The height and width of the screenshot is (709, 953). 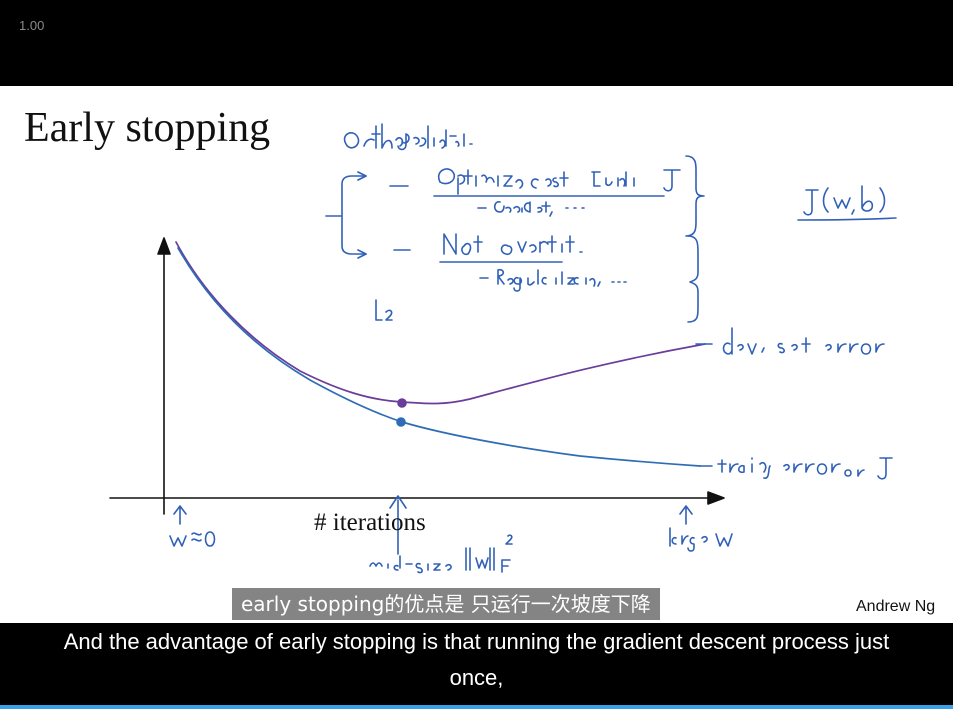 I want to click on left-bracket, so click(x=346, y=215).